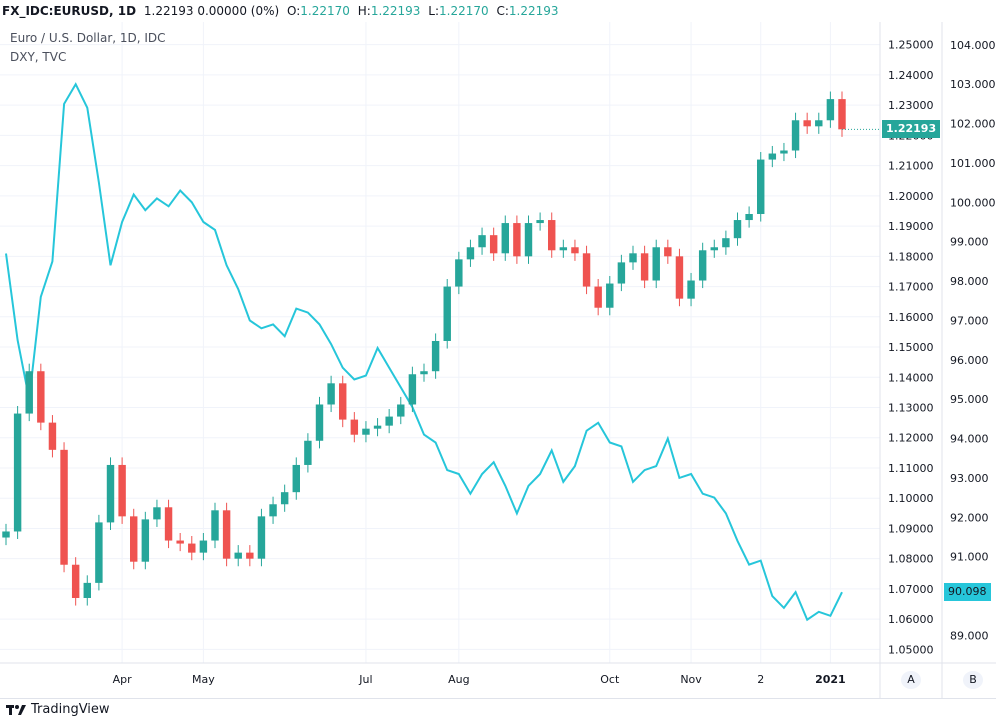 The image size is (996, 722). What do you see at coordinates (911, 680) in the screenshot?
I see `auto-scale-button: A` at bounding box center [911, 680].